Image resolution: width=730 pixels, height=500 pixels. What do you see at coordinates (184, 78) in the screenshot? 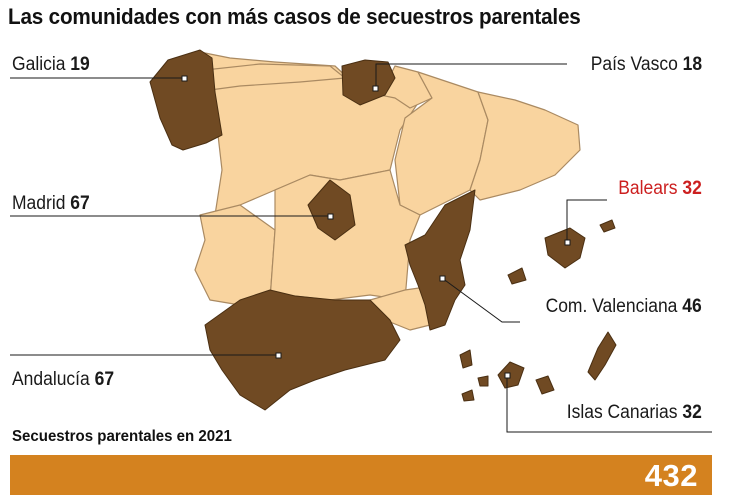
I see `marker-galicia` at bounding box center [184, 78].